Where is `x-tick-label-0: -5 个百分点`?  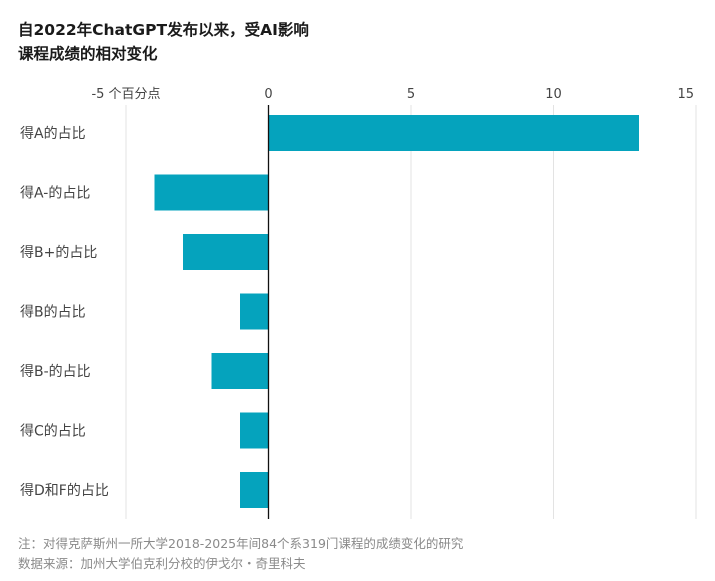
x-tick-label-0: -5 个百分点 is located at coordinates (125, 94).